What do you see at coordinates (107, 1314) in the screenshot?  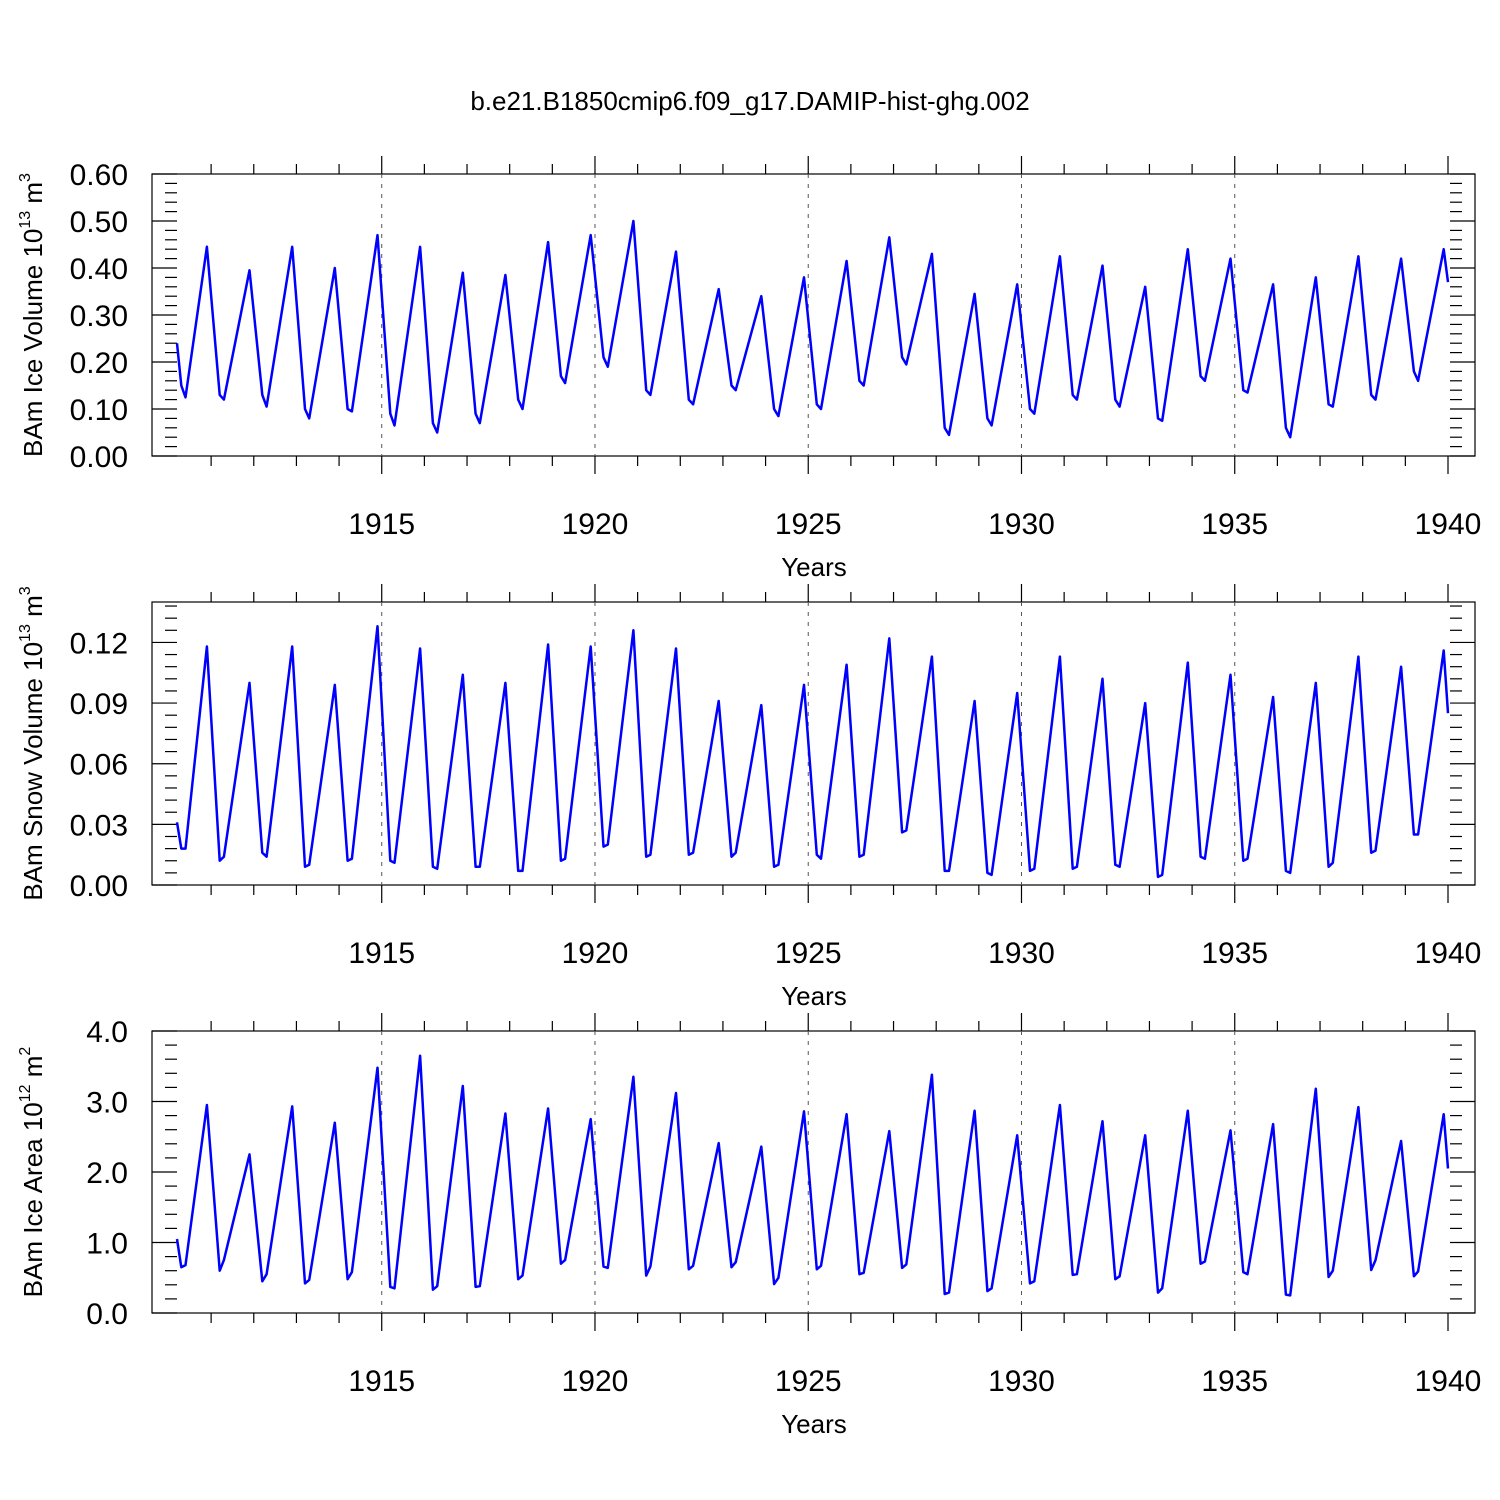 I see `y-tick-label: 0.0` at bounding box center [107, 1314].